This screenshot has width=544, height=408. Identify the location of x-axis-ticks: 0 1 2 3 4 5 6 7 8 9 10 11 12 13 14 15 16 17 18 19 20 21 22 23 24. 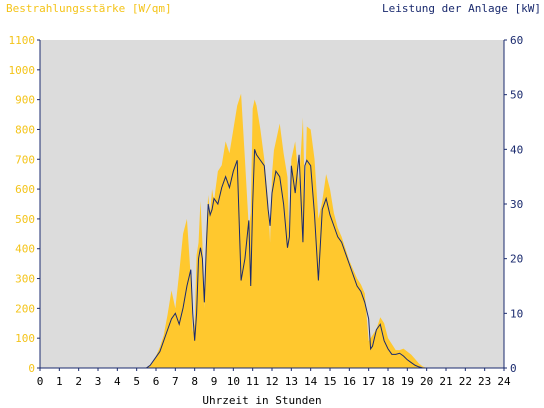
(274, 378).